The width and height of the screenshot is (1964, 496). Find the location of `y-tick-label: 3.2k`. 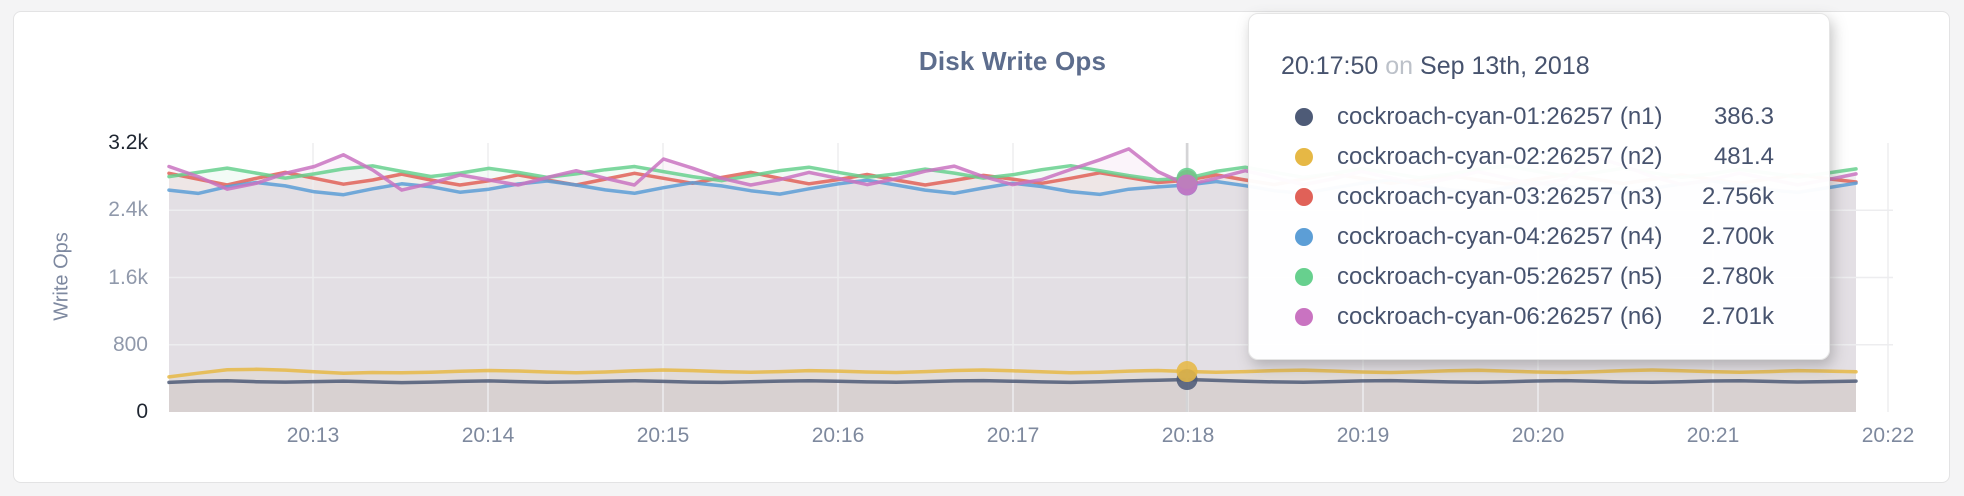

y-tick-label: 3.2k is located at coordinates (128, 142).